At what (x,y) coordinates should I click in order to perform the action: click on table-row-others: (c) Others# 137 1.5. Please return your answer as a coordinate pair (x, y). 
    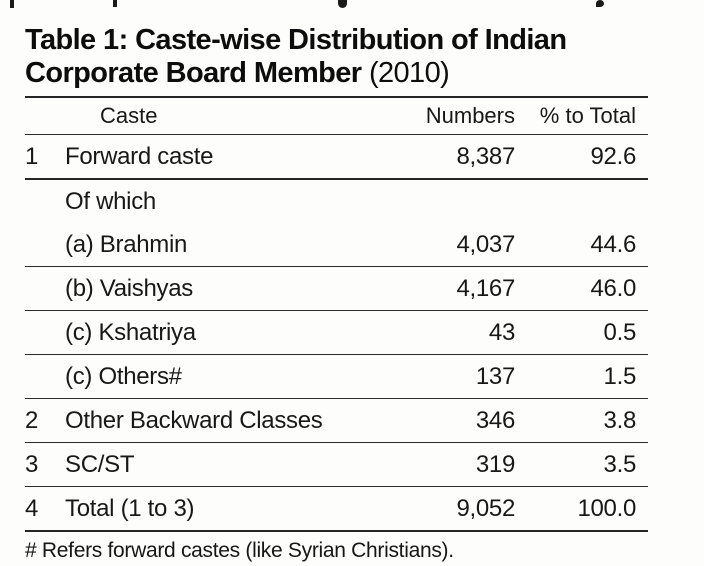
    Looking at the image, I should click on (336, 377).